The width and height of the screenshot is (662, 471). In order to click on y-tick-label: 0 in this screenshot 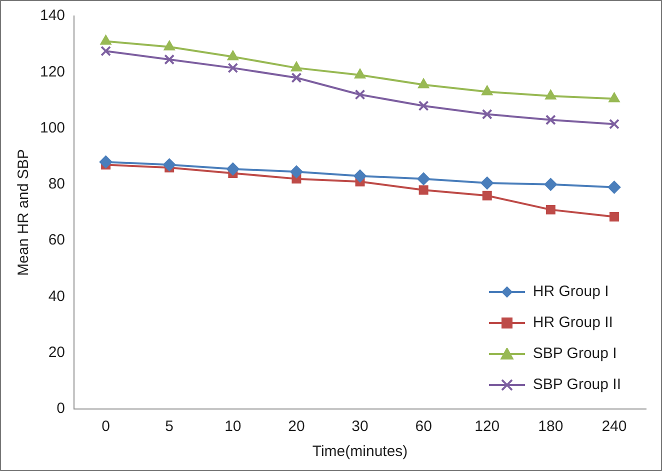, I will do `click(61, 409)`.